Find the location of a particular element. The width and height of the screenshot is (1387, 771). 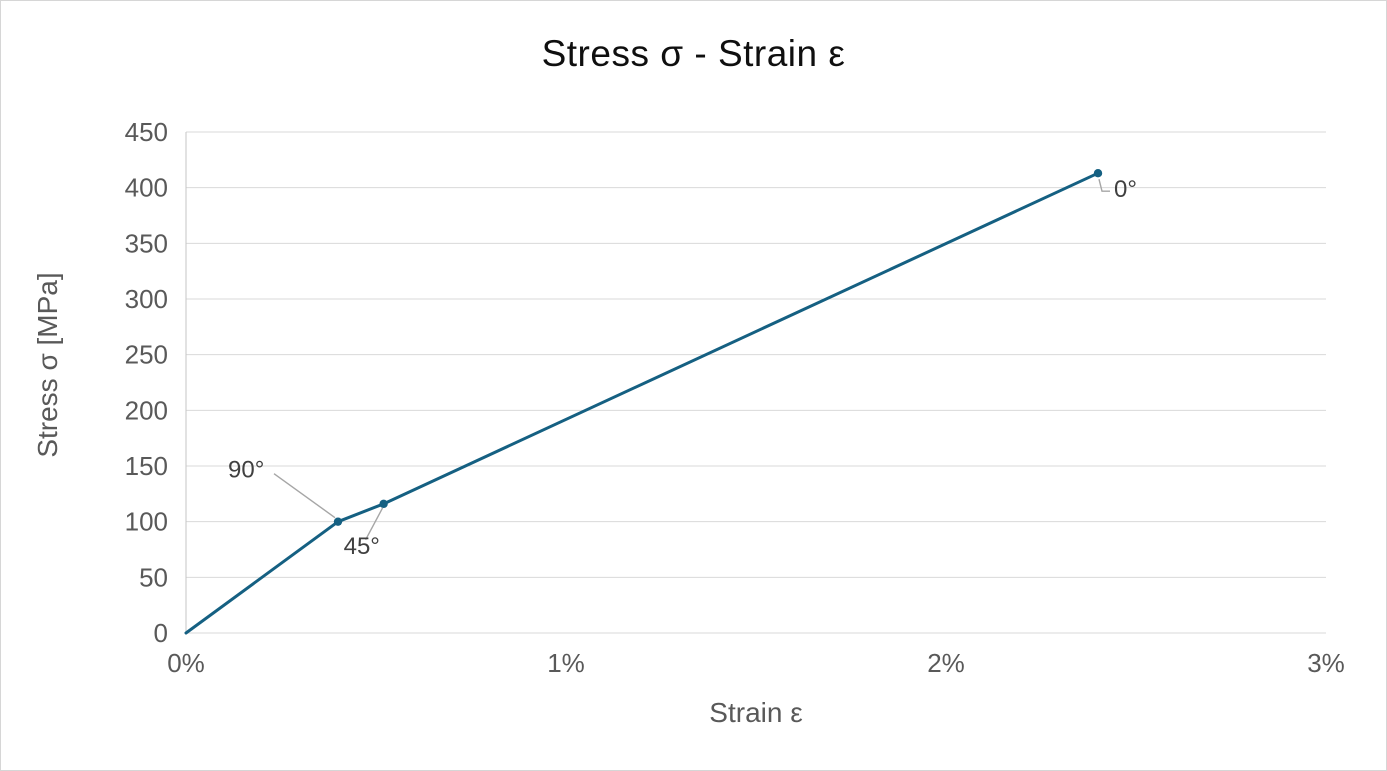

x-tick-labels: 0% 1% 2% 3% is located at coordinates (756, 663).